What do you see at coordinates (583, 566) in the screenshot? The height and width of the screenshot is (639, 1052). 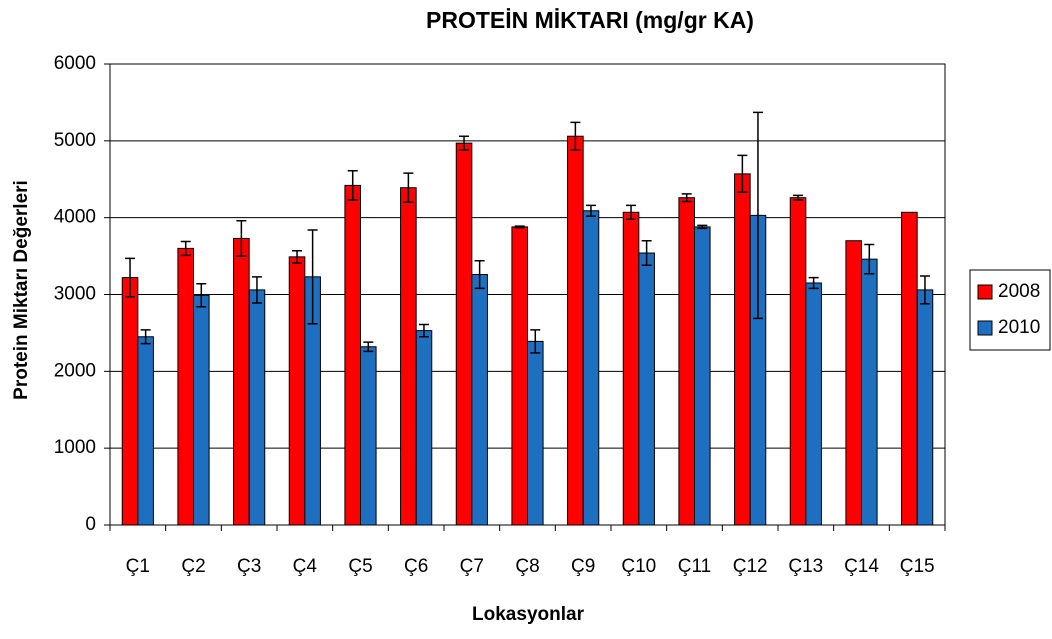 I see `x-tick-label: Ç9` at bounding box center [583, 566].